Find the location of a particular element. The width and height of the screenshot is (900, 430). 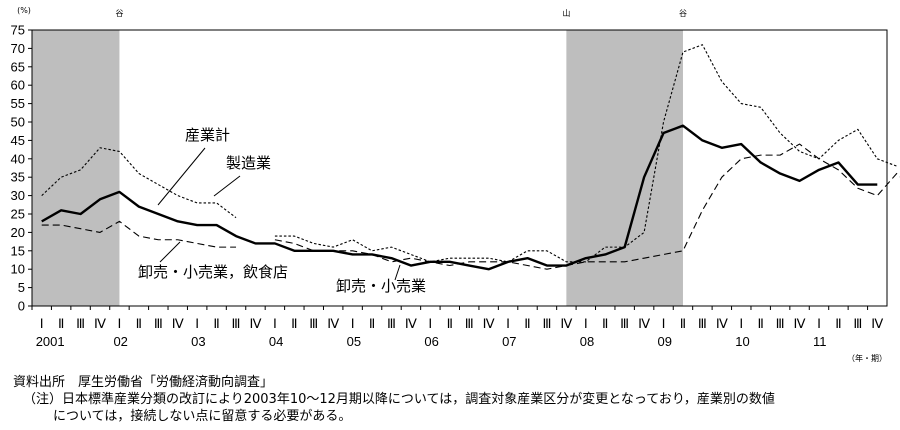

y-tick-label: 75 is located at coordinates (18, 30).